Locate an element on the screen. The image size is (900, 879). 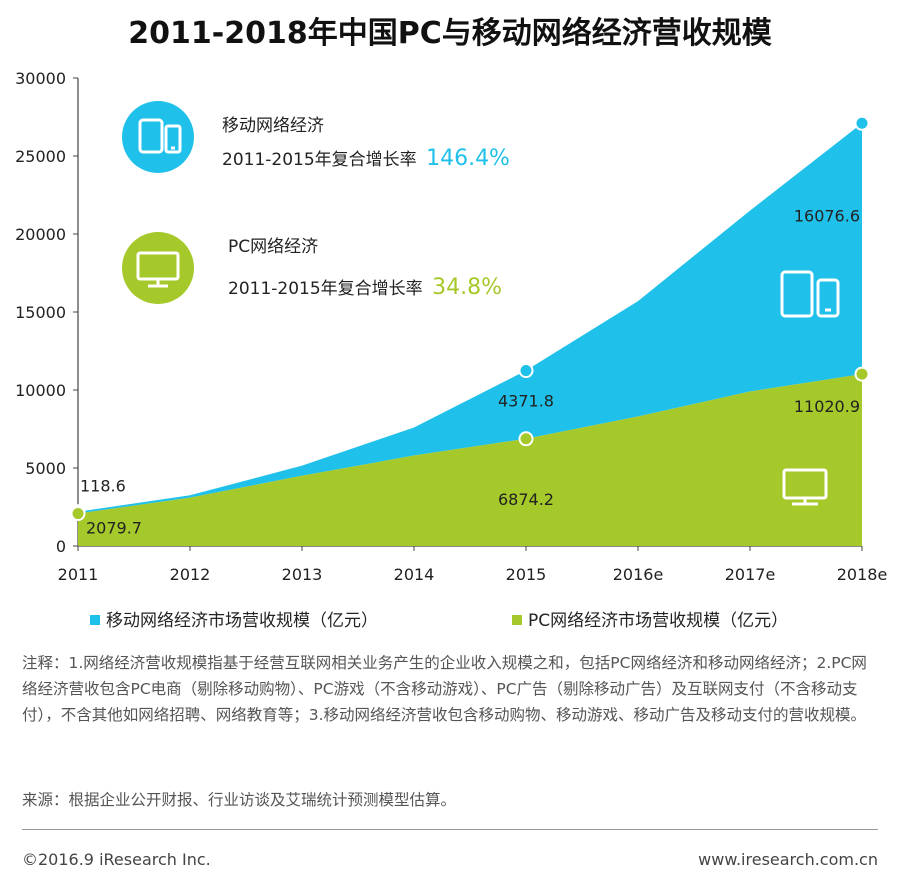
legend-item-mobile: 移动网络经济市场营收规模（亿元） is located at coordinates (234, 618).